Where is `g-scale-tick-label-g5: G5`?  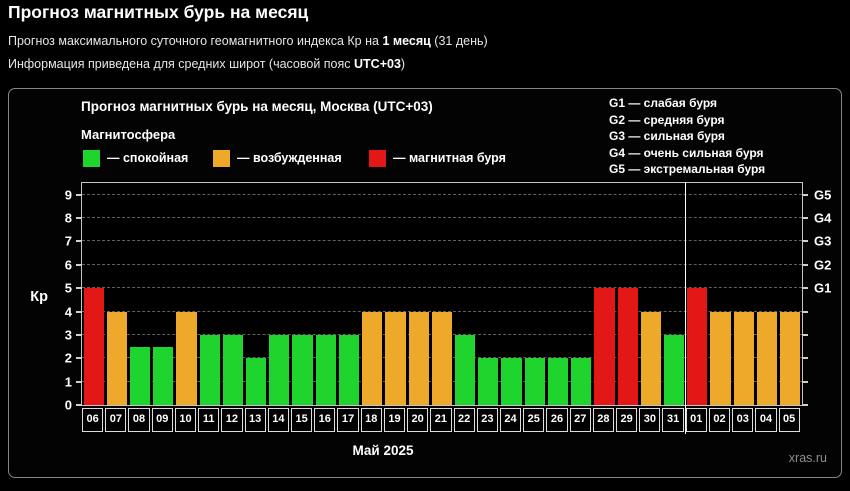
g-scale-tick-label-g5: G5 is located at coordinates (823, 195).